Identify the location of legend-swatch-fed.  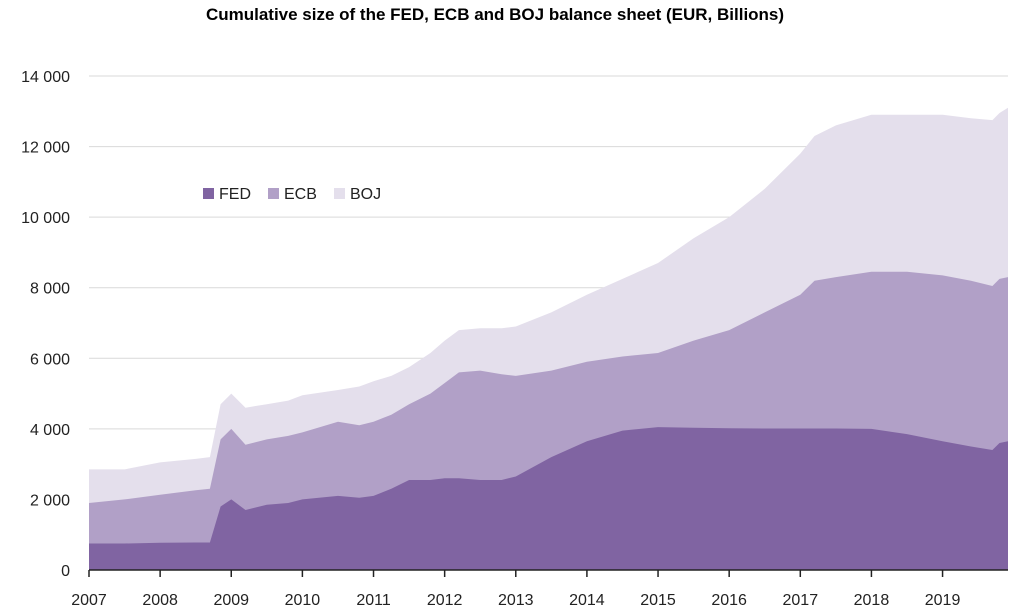
(208, 193).